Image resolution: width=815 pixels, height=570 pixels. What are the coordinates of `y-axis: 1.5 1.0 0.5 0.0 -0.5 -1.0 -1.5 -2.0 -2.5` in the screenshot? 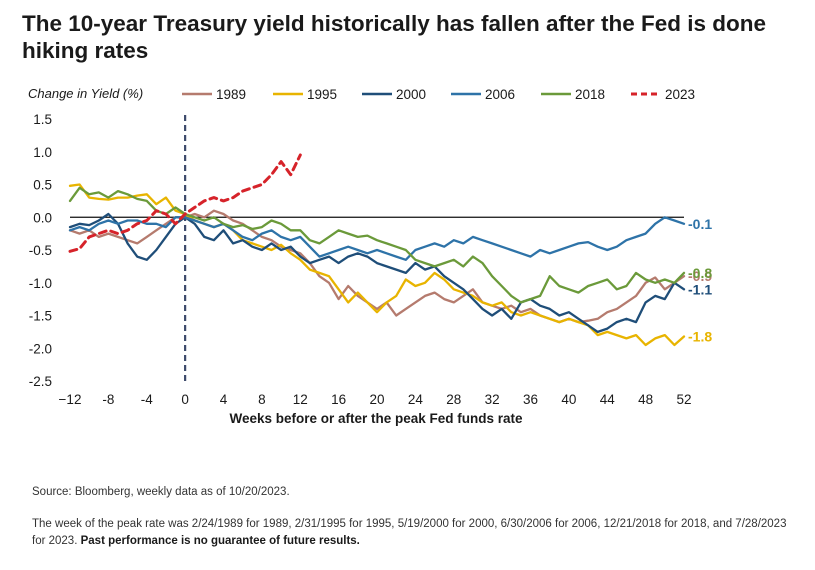 It's located at (40, 250).